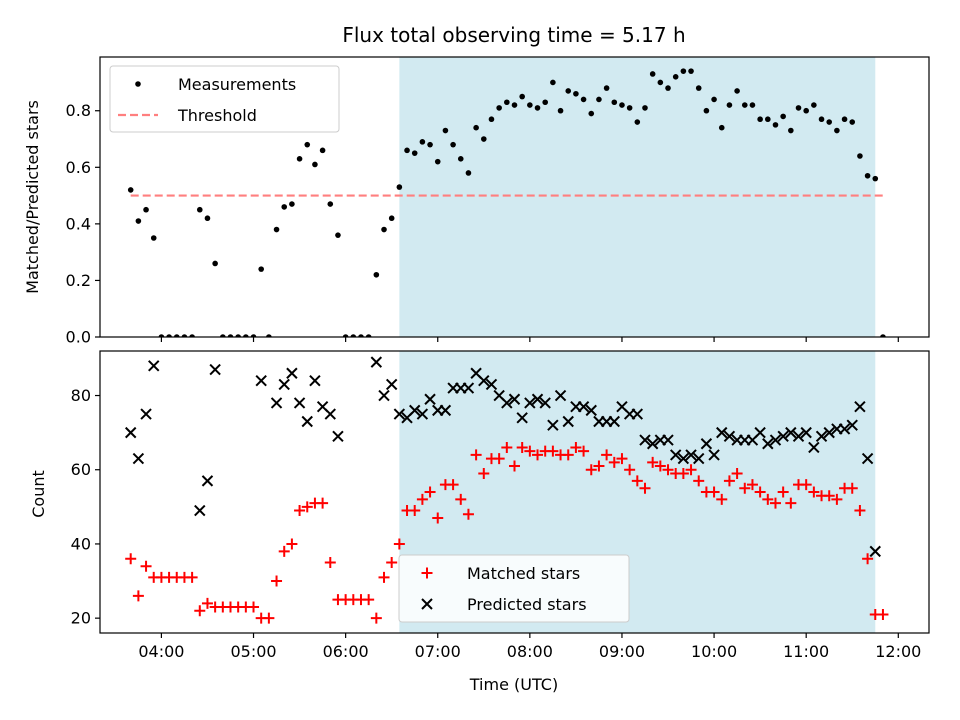 This screenshot has height=720, width=960. Describe the element at coordinates (438, 651) in the screenshot. I see `xtick-label: 07:00` at that location.